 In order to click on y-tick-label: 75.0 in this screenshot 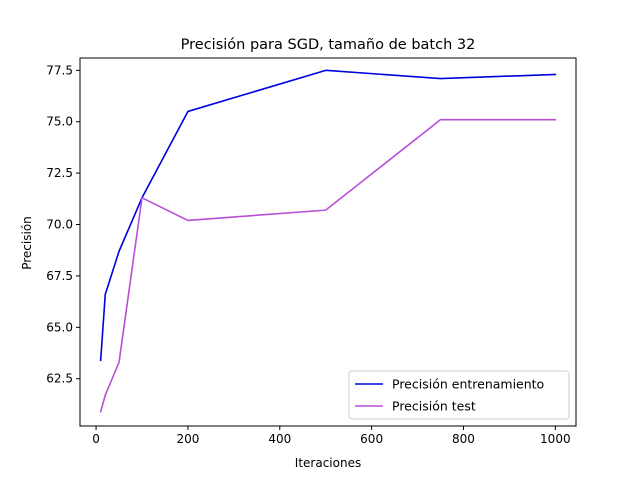, I will do `click(59, 122)`.